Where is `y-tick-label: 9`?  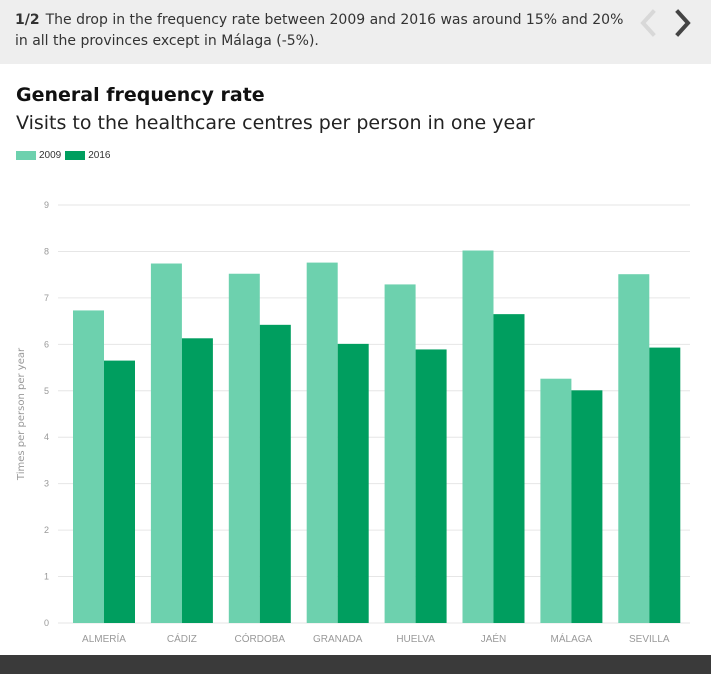
y-tick-label: 9 is located at coordinates (46, 205).